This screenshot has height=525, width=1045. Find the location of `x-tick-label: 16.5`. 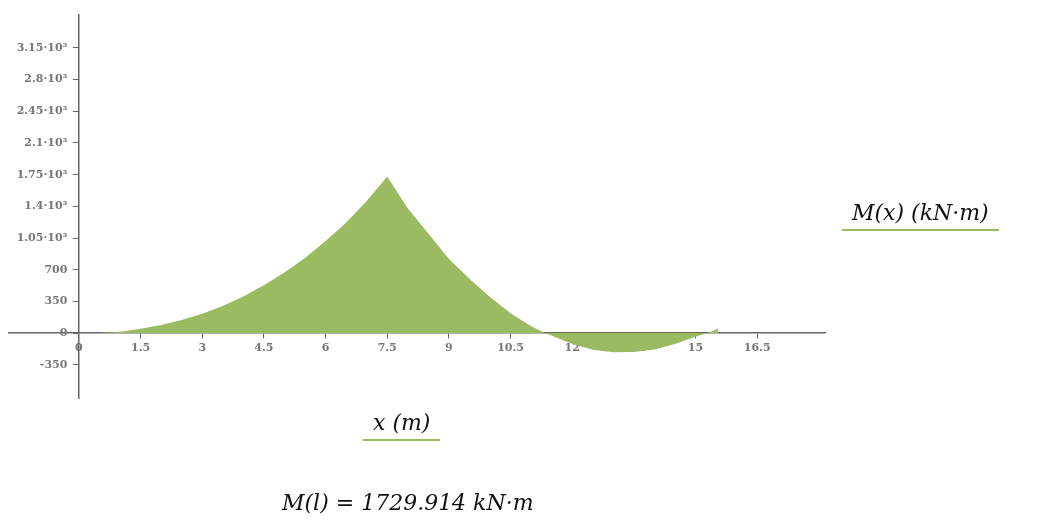

x-tick-label: 16.5 is located at coordinates (757, 347).